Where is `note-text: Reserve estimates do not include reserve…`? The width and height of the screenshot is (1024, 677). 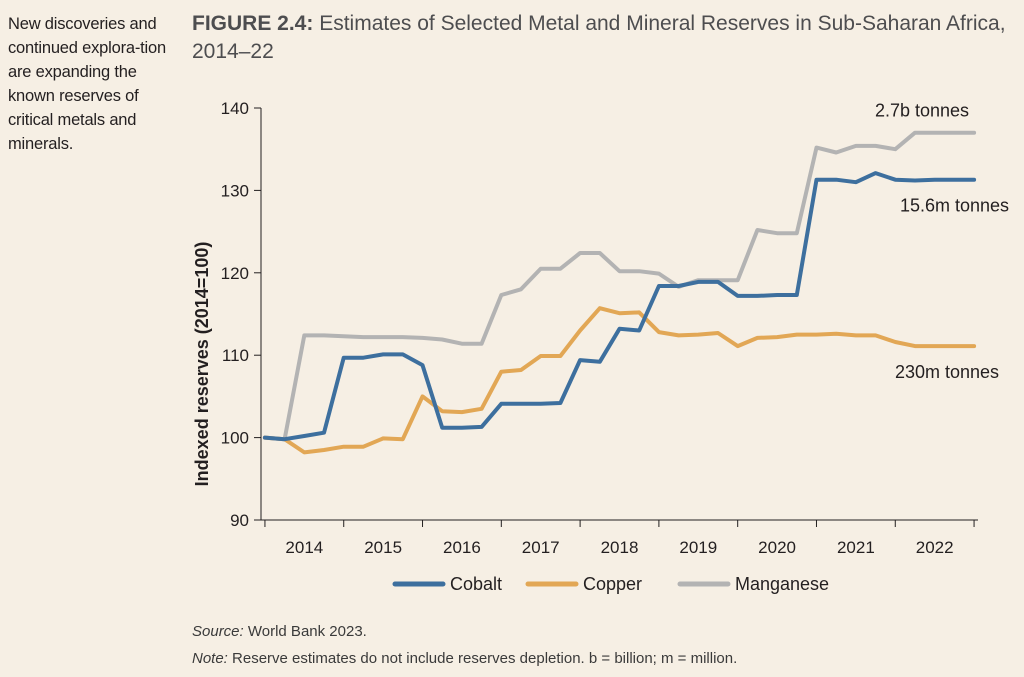
note-text: Reserve estimates do not include reserve… is located at coordinates (482, 658).